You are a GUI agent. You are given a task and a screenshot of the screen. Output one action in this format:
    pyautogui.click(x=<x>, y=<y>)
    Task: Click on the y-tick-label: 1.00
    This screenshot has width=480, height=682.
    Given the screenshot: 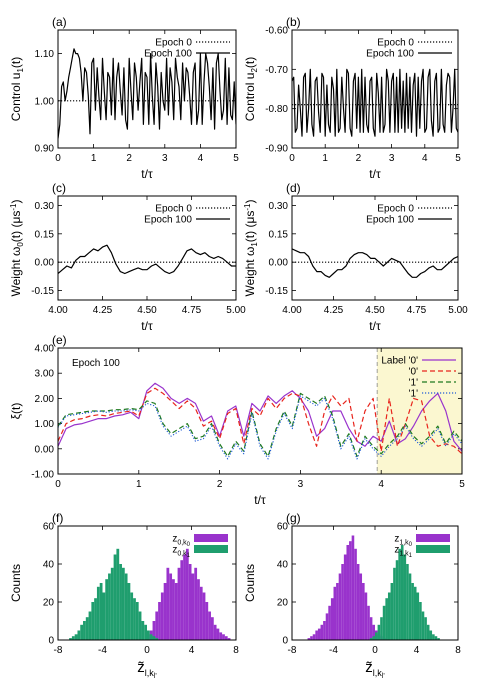 What is the action you would take?
    pyautogui.click(x=45, y=424)
    